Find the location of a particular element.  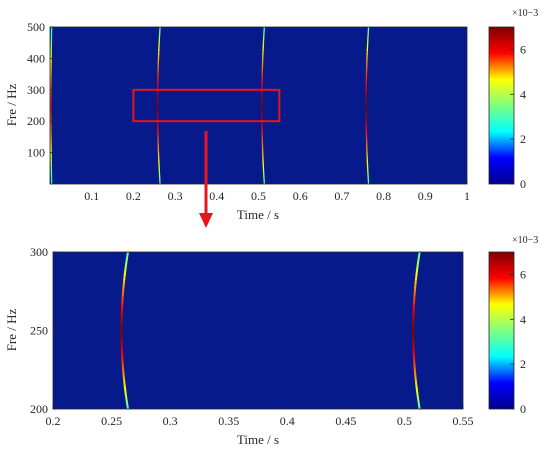

y-ticks-bottom: 200 250 300 is located at coordinates (43, 330).